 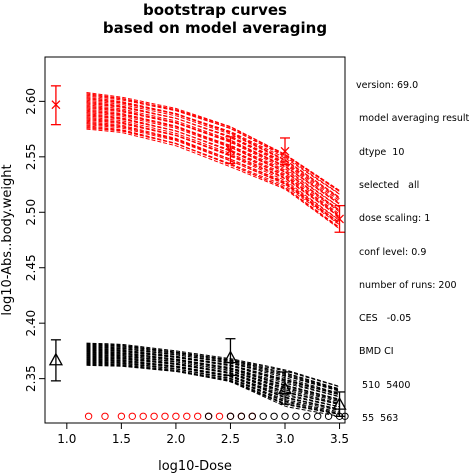 What do you see at coordinates (388, 186) in the screenshot?
I see `info-line: selected all` at bounding box center [388, 186].